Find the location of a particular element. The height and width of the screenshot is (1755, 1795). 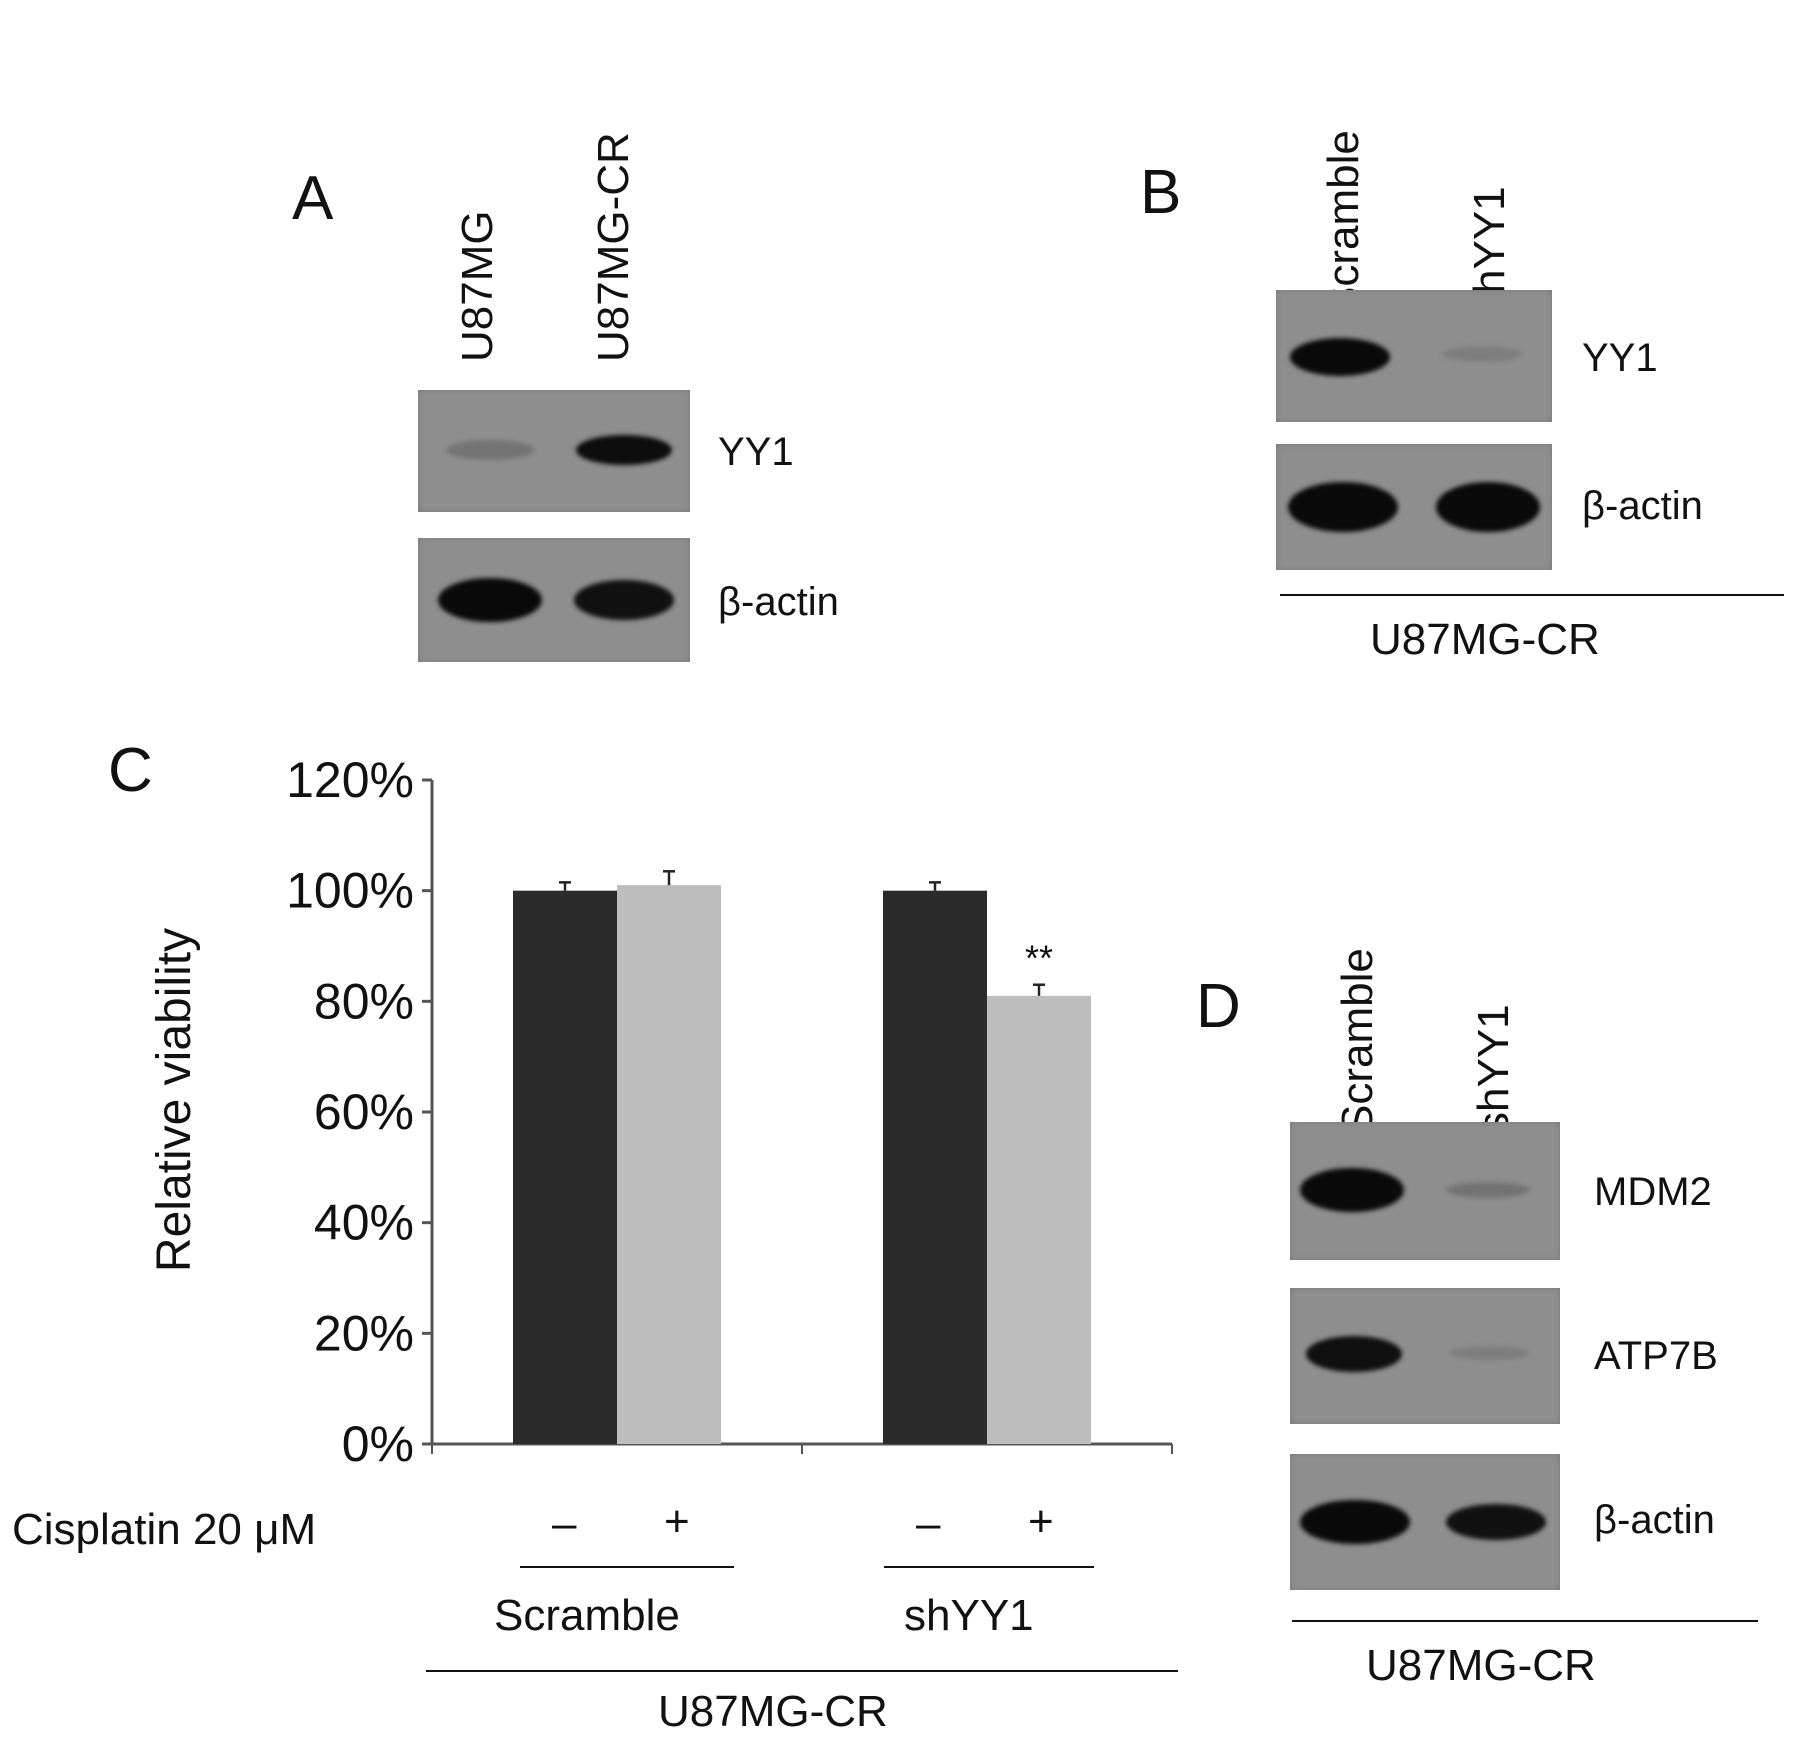

panel-b-group-rule is located at coordinates (1532, 595).